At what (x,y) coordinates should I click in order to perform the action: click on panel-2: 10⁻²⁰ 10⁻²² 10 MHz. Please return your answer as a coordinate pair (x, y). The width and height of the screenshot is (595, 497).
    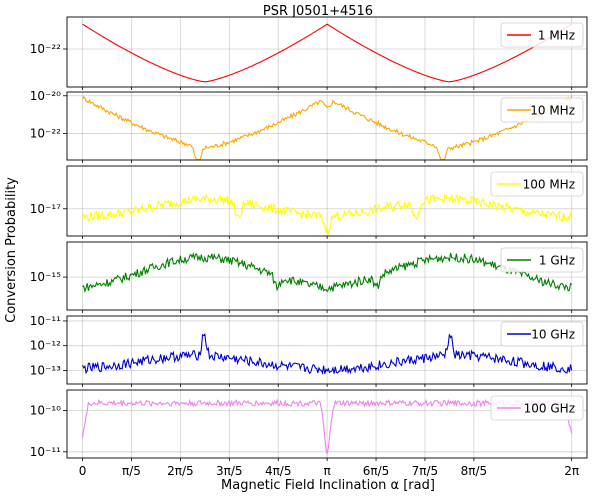
    Looking at the image, I should click on (309, 126).